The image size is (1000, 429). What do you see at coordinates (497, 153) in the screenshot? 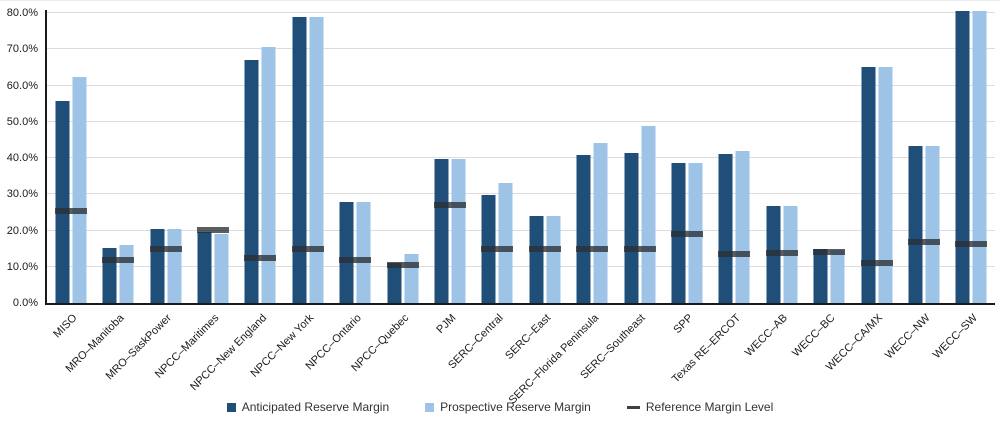
I see `bar-group-SERC–Central` at bounding box center [497, 153].